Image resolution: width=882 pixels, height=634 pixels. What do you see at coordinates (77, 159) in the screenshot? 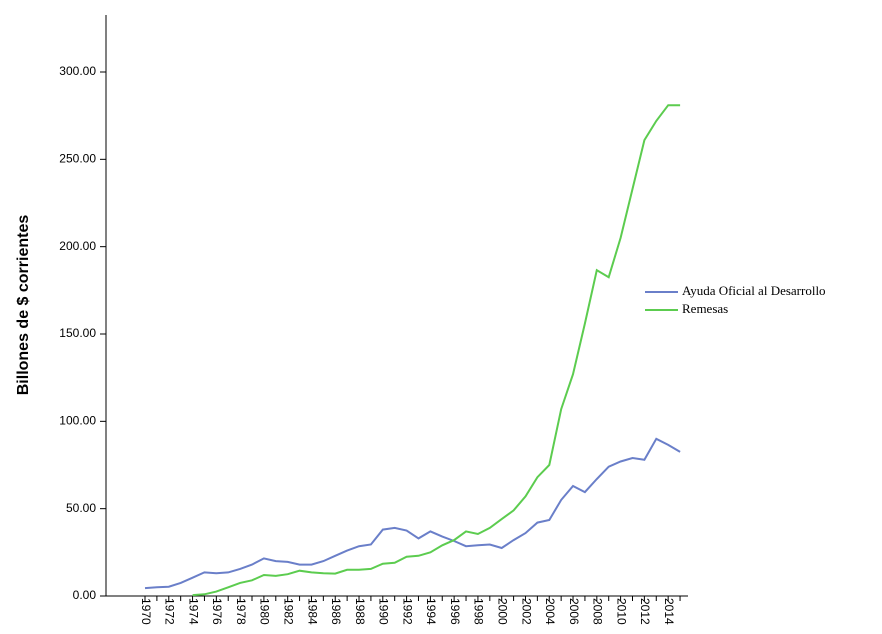
I see `y-tick-label: 250.00` at bounding box center [77, 159].